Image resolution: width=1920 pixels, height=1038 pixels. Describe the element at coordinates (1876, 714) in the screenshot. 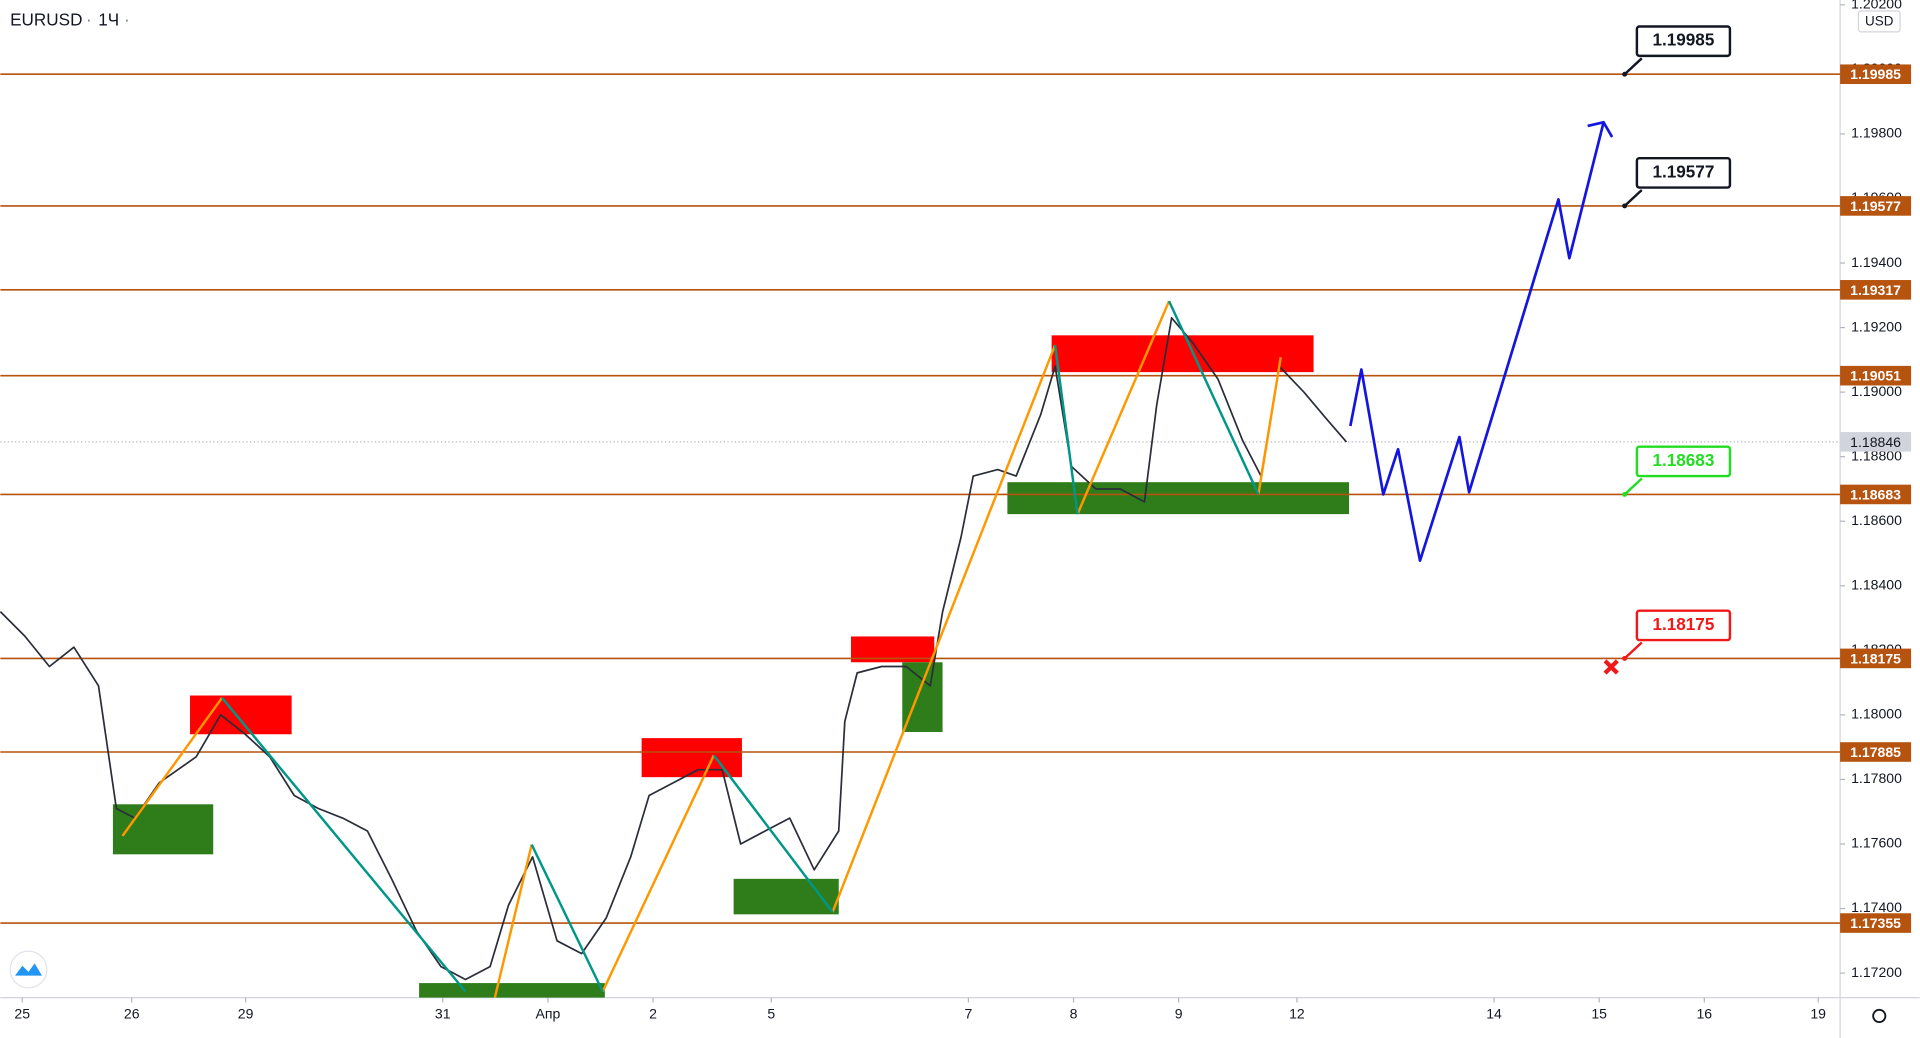

I see `y-tick-label: 1.18000` at that location.